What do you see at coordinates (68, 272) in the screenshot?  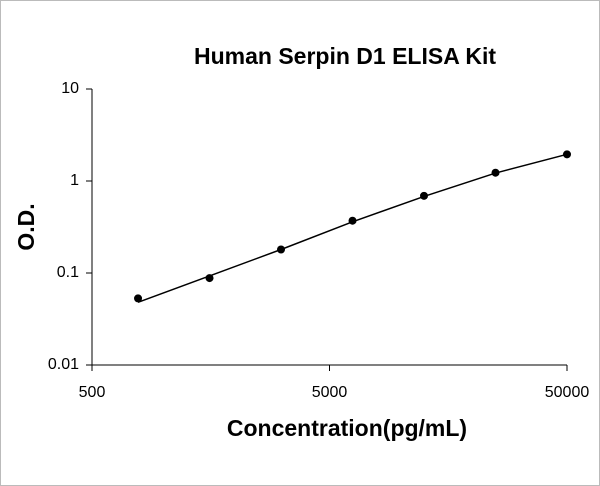 I see `y-tick-label: 0.1` at bounding box center [68, 272].